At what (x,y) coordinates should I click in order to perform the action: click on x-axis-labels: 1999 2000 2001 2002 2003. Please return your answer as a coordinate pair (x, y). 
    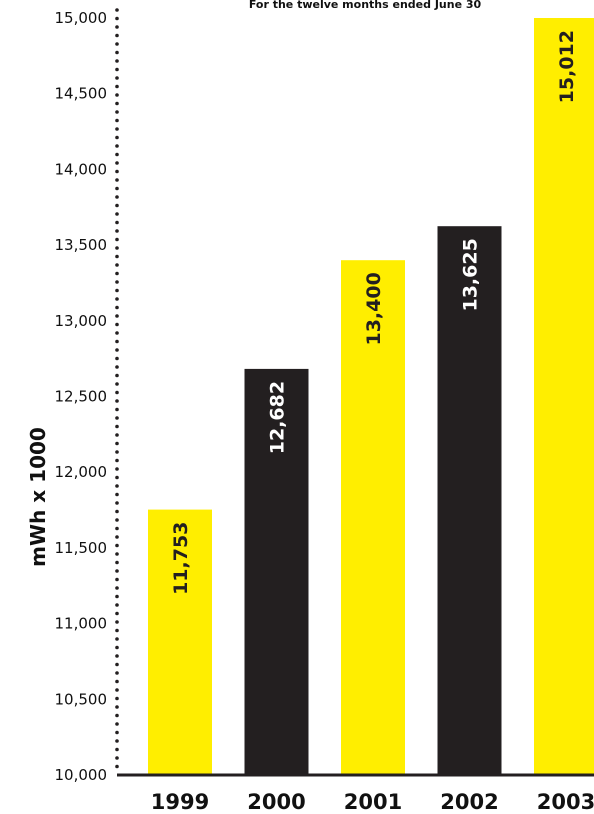
    Looking at the image, I should click on (372, 802).